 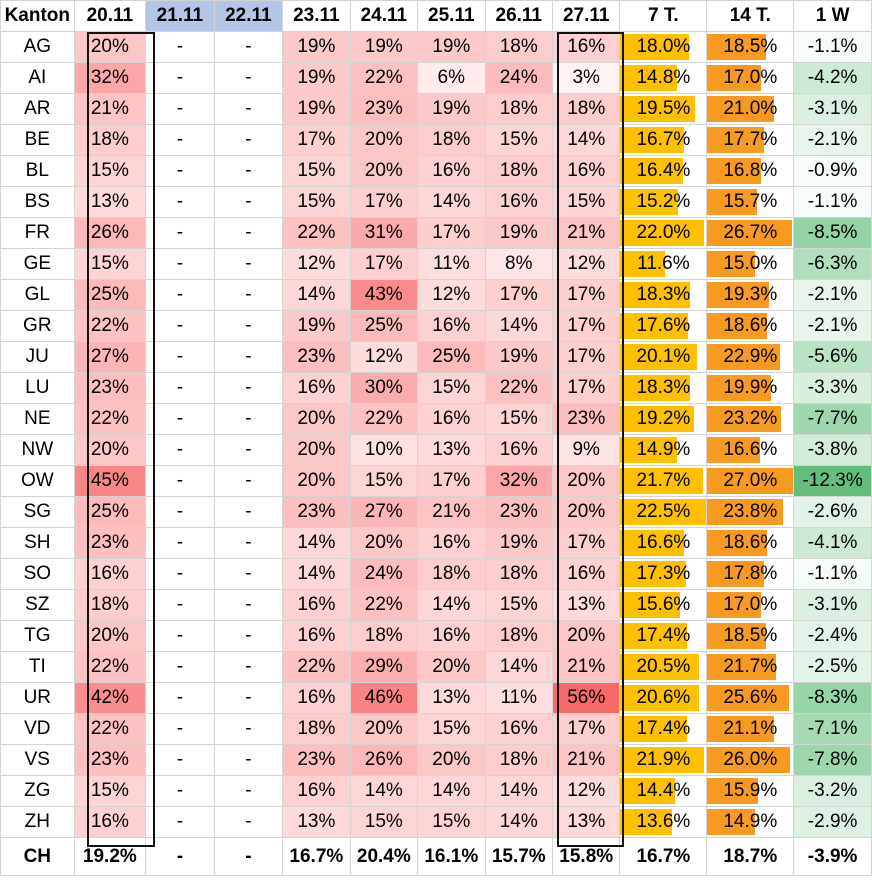 I want to click on one-week-change-cell: -5.6%, so click(x=832, y=357).